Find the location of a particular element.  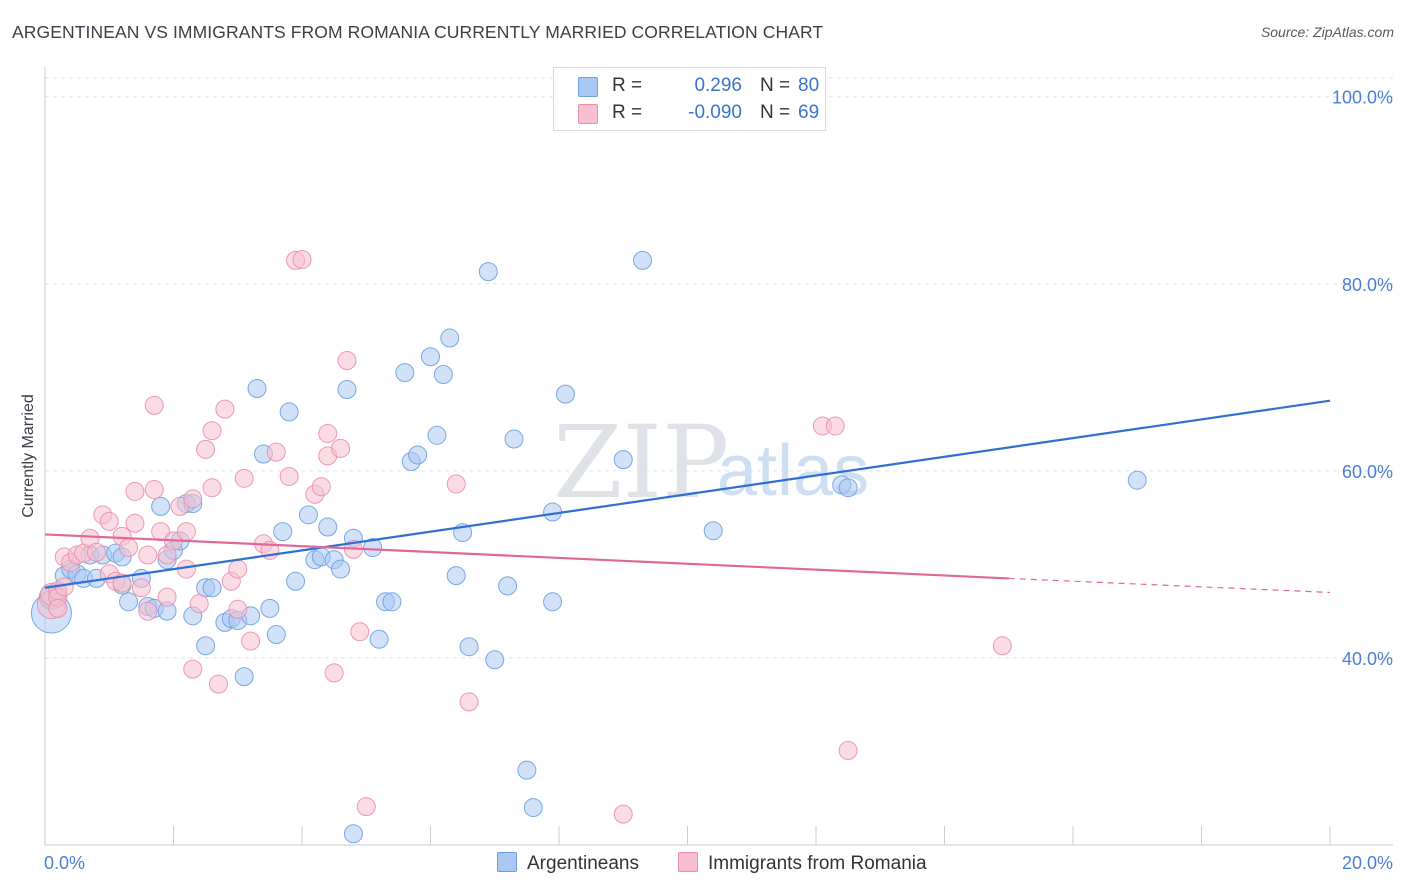

bottom-legend-swatch-blue is located at coordinates (507, 862).